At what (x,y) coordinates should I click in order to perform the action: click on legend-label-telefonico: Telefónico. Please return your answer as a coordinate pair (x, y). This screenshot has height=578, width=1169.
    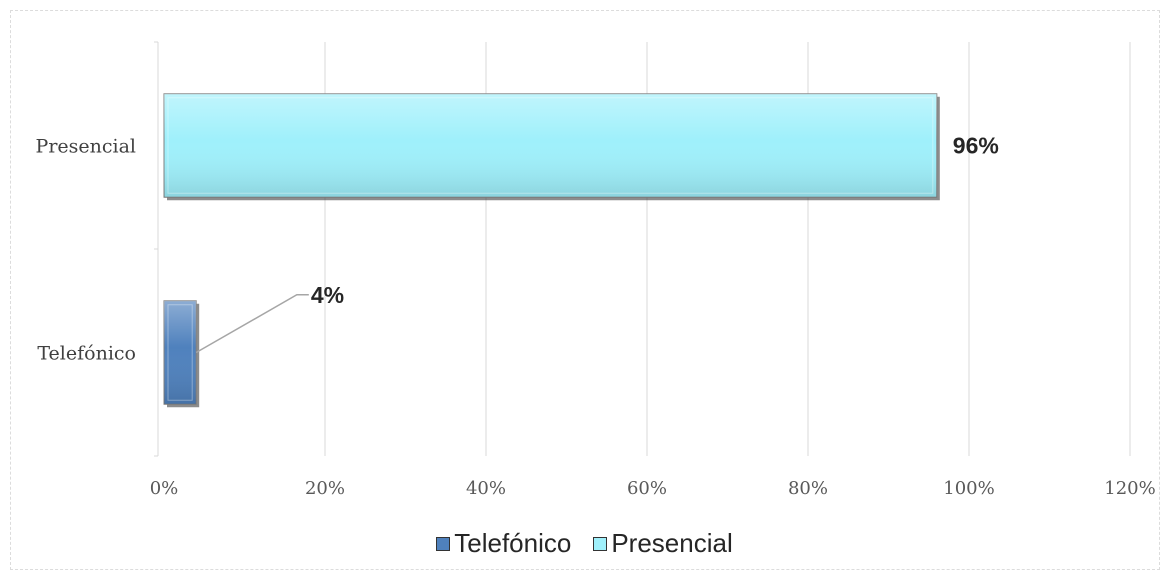
    Looking at the image, I should click on (513, 543).